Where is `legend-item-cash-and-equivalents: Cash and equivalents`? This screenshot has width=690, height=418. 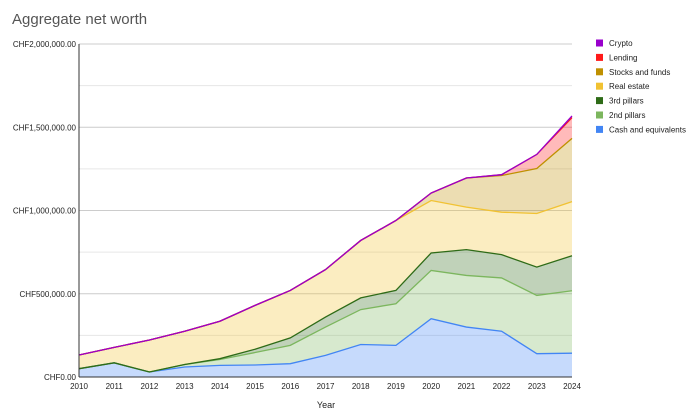
legend-item-cash-and-equivalents: Cash and equivalents is located at coordinates (641, 129).